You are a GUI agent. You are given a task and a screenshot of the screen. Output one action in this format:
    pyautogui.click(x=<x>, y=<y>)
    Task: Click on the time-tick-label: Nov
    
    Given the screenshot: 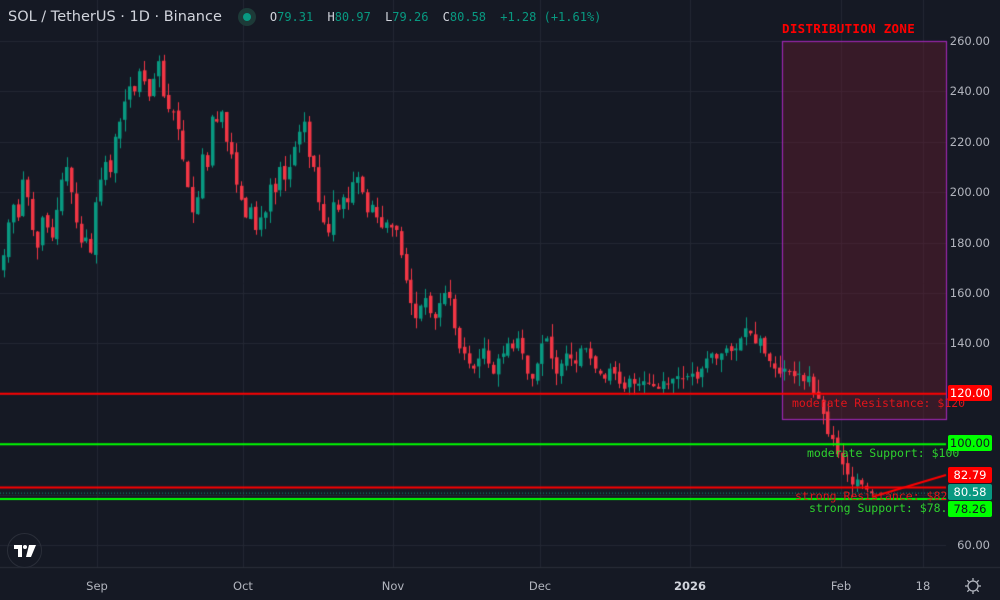 What is the action you would take?
    pyautogui.click(x=393, y=586)
    